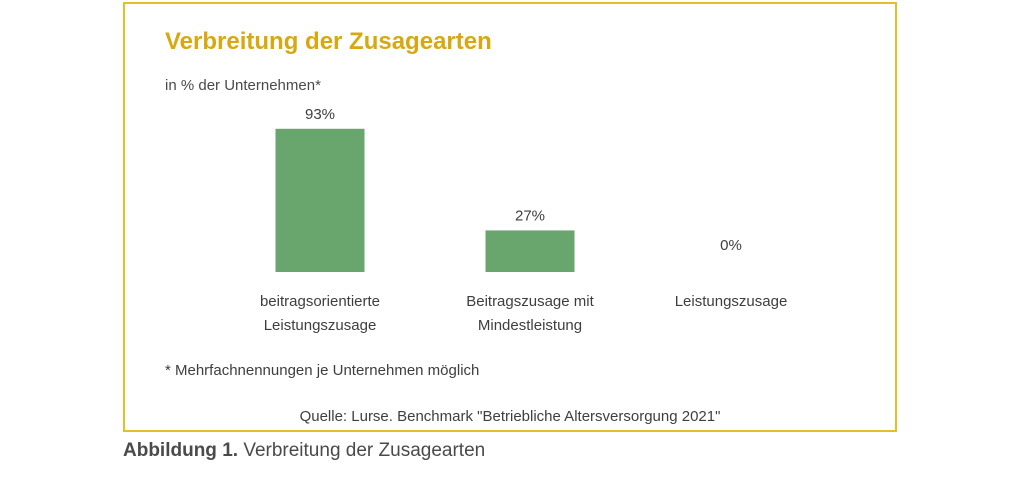  Describe the element at coordinates (530, 301) in the screenshot. I see `category-label-2-line-1: Beitragszusage mit` at that location.